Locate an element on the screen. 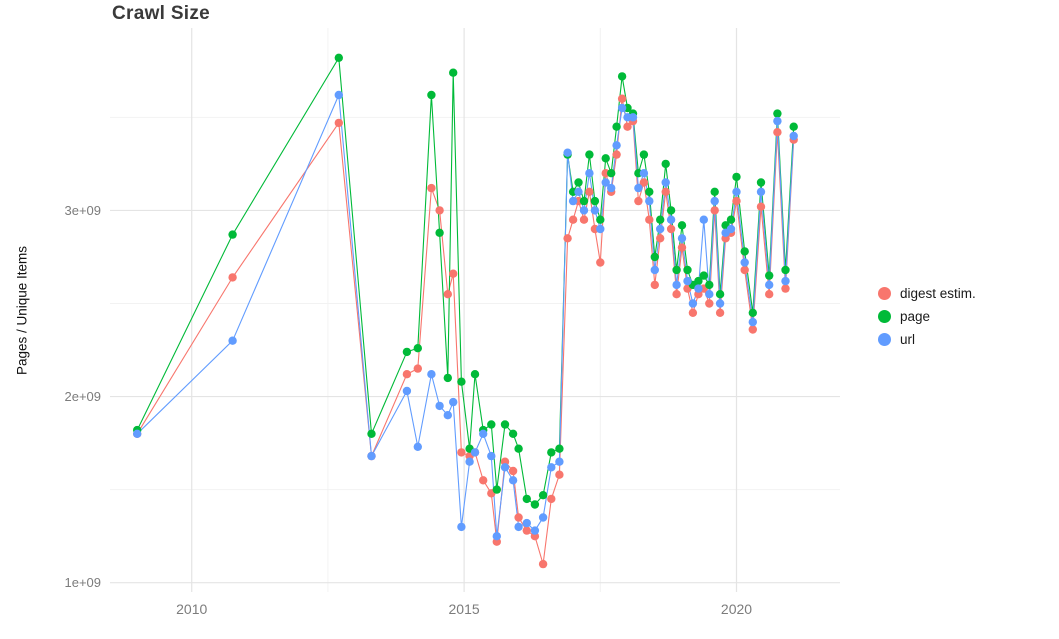  legend-item-url: url is located at coordinates (927, 339).